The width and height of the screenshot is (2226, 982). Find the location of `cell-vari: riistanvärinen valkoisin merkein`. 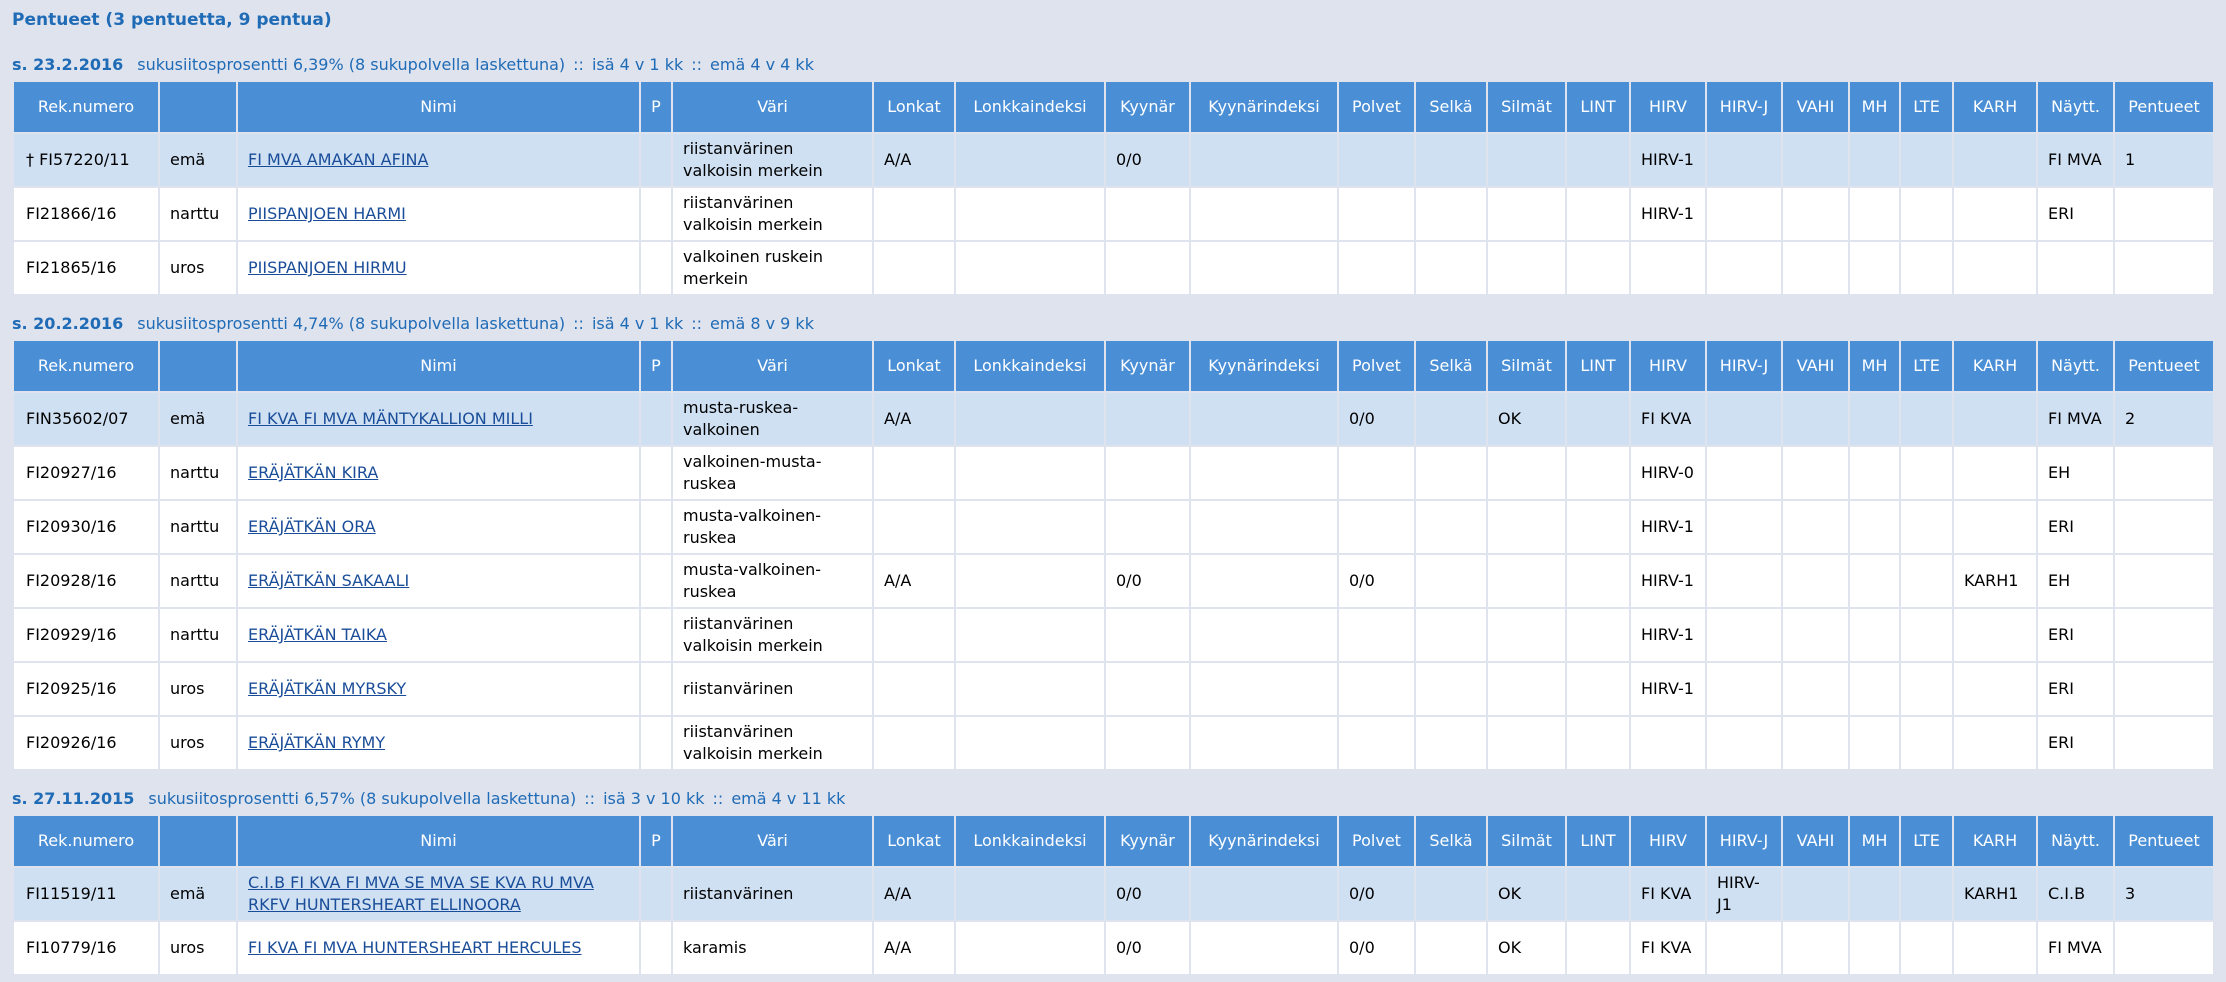

cell-vari: riistanvärinen valkoisin merkein is located at coordinates (772, 743).